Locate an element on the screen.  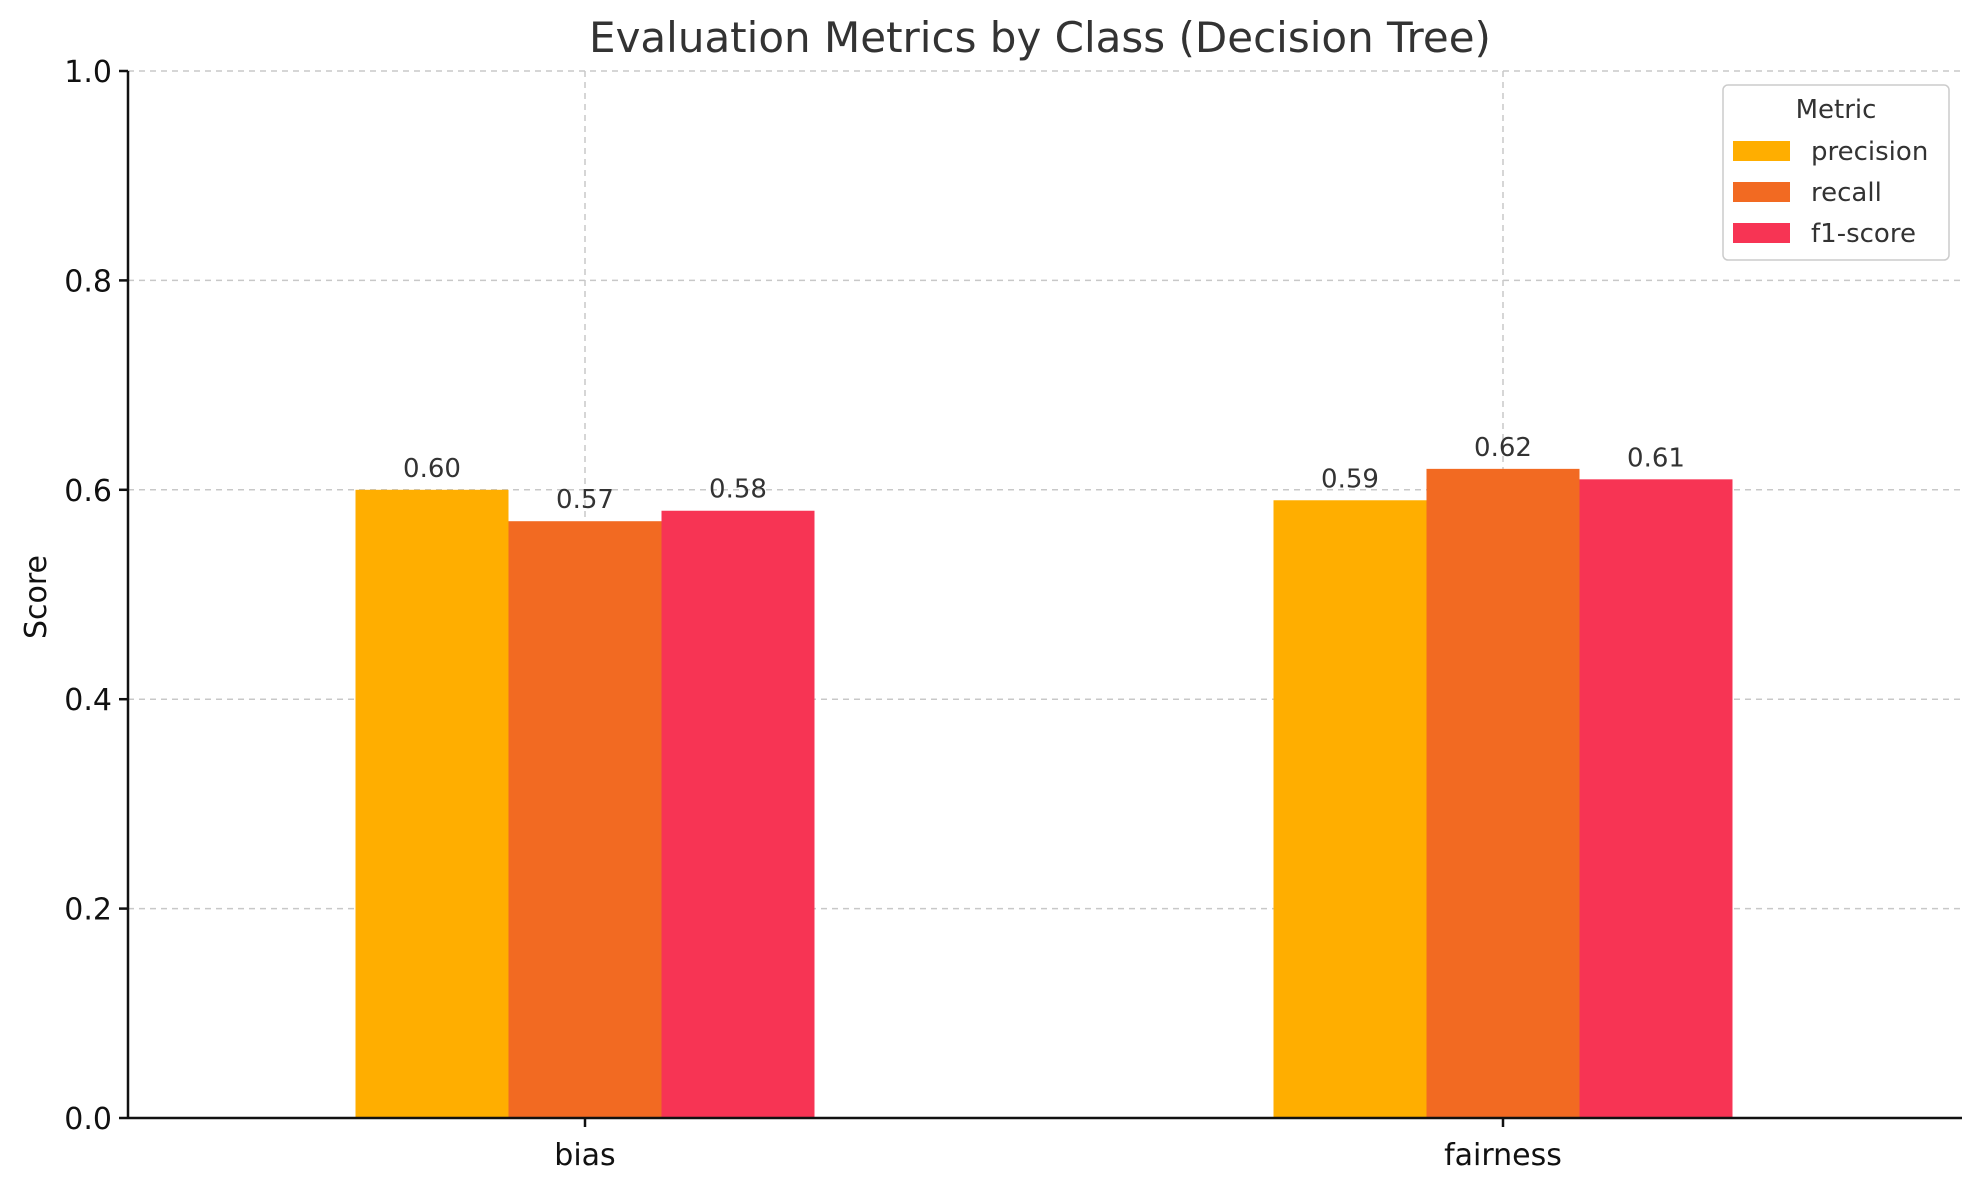
bar-fairness-precision is located at coordinates (1350, 809).